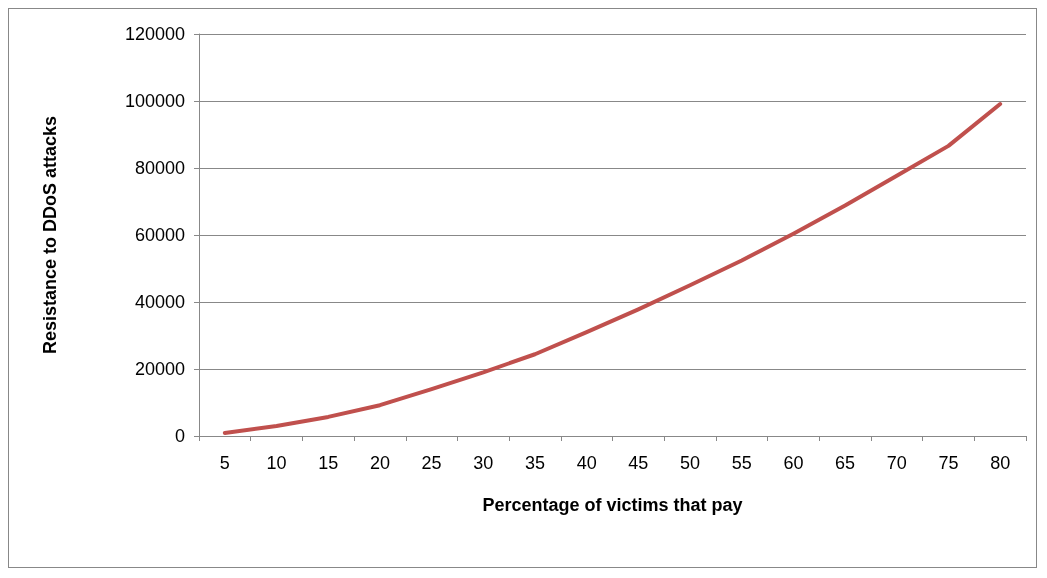  What do you see at coordinates (845, 463) in the screenshot?
I see `x-tick-label: 65` at bounding box center [845, 463].